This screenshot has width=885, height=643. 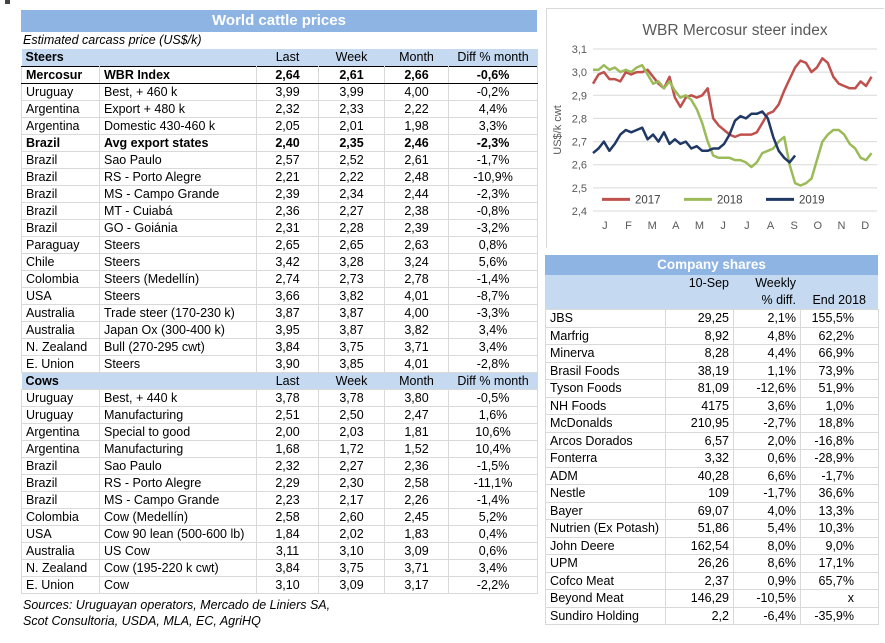 I want to click on company-name-cell: Brasil Foods, so click(x=605, y=370).